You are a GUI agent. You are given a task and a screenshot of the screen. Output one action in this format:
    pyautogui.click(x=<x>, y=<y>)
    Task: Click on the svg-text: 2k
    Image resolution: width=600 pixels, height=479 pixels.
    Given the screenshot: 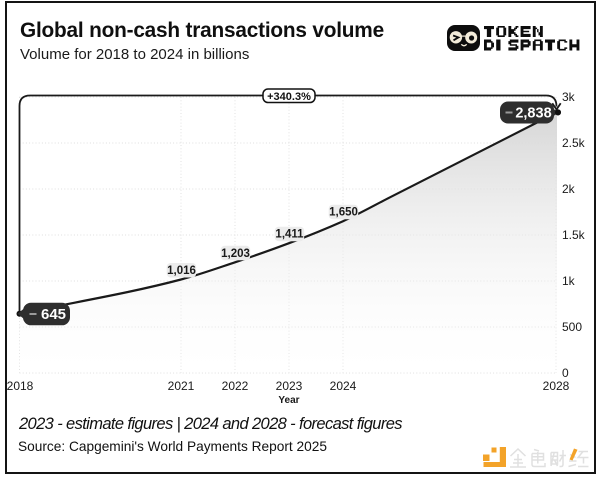 What is the action you would take?
    pyautogui.click(x=569, y=189)
    